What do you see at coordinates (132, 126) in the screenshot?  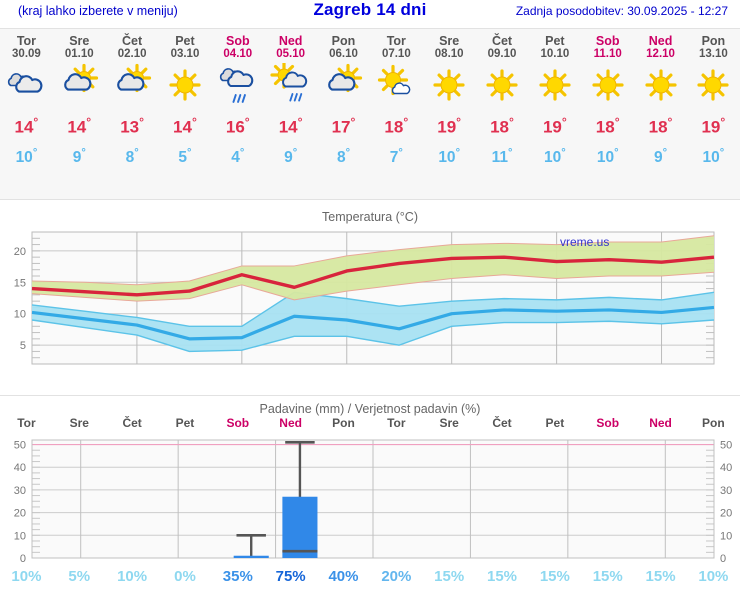 I see `max-temperature-value: 13°` at bounding box center [132, 126].